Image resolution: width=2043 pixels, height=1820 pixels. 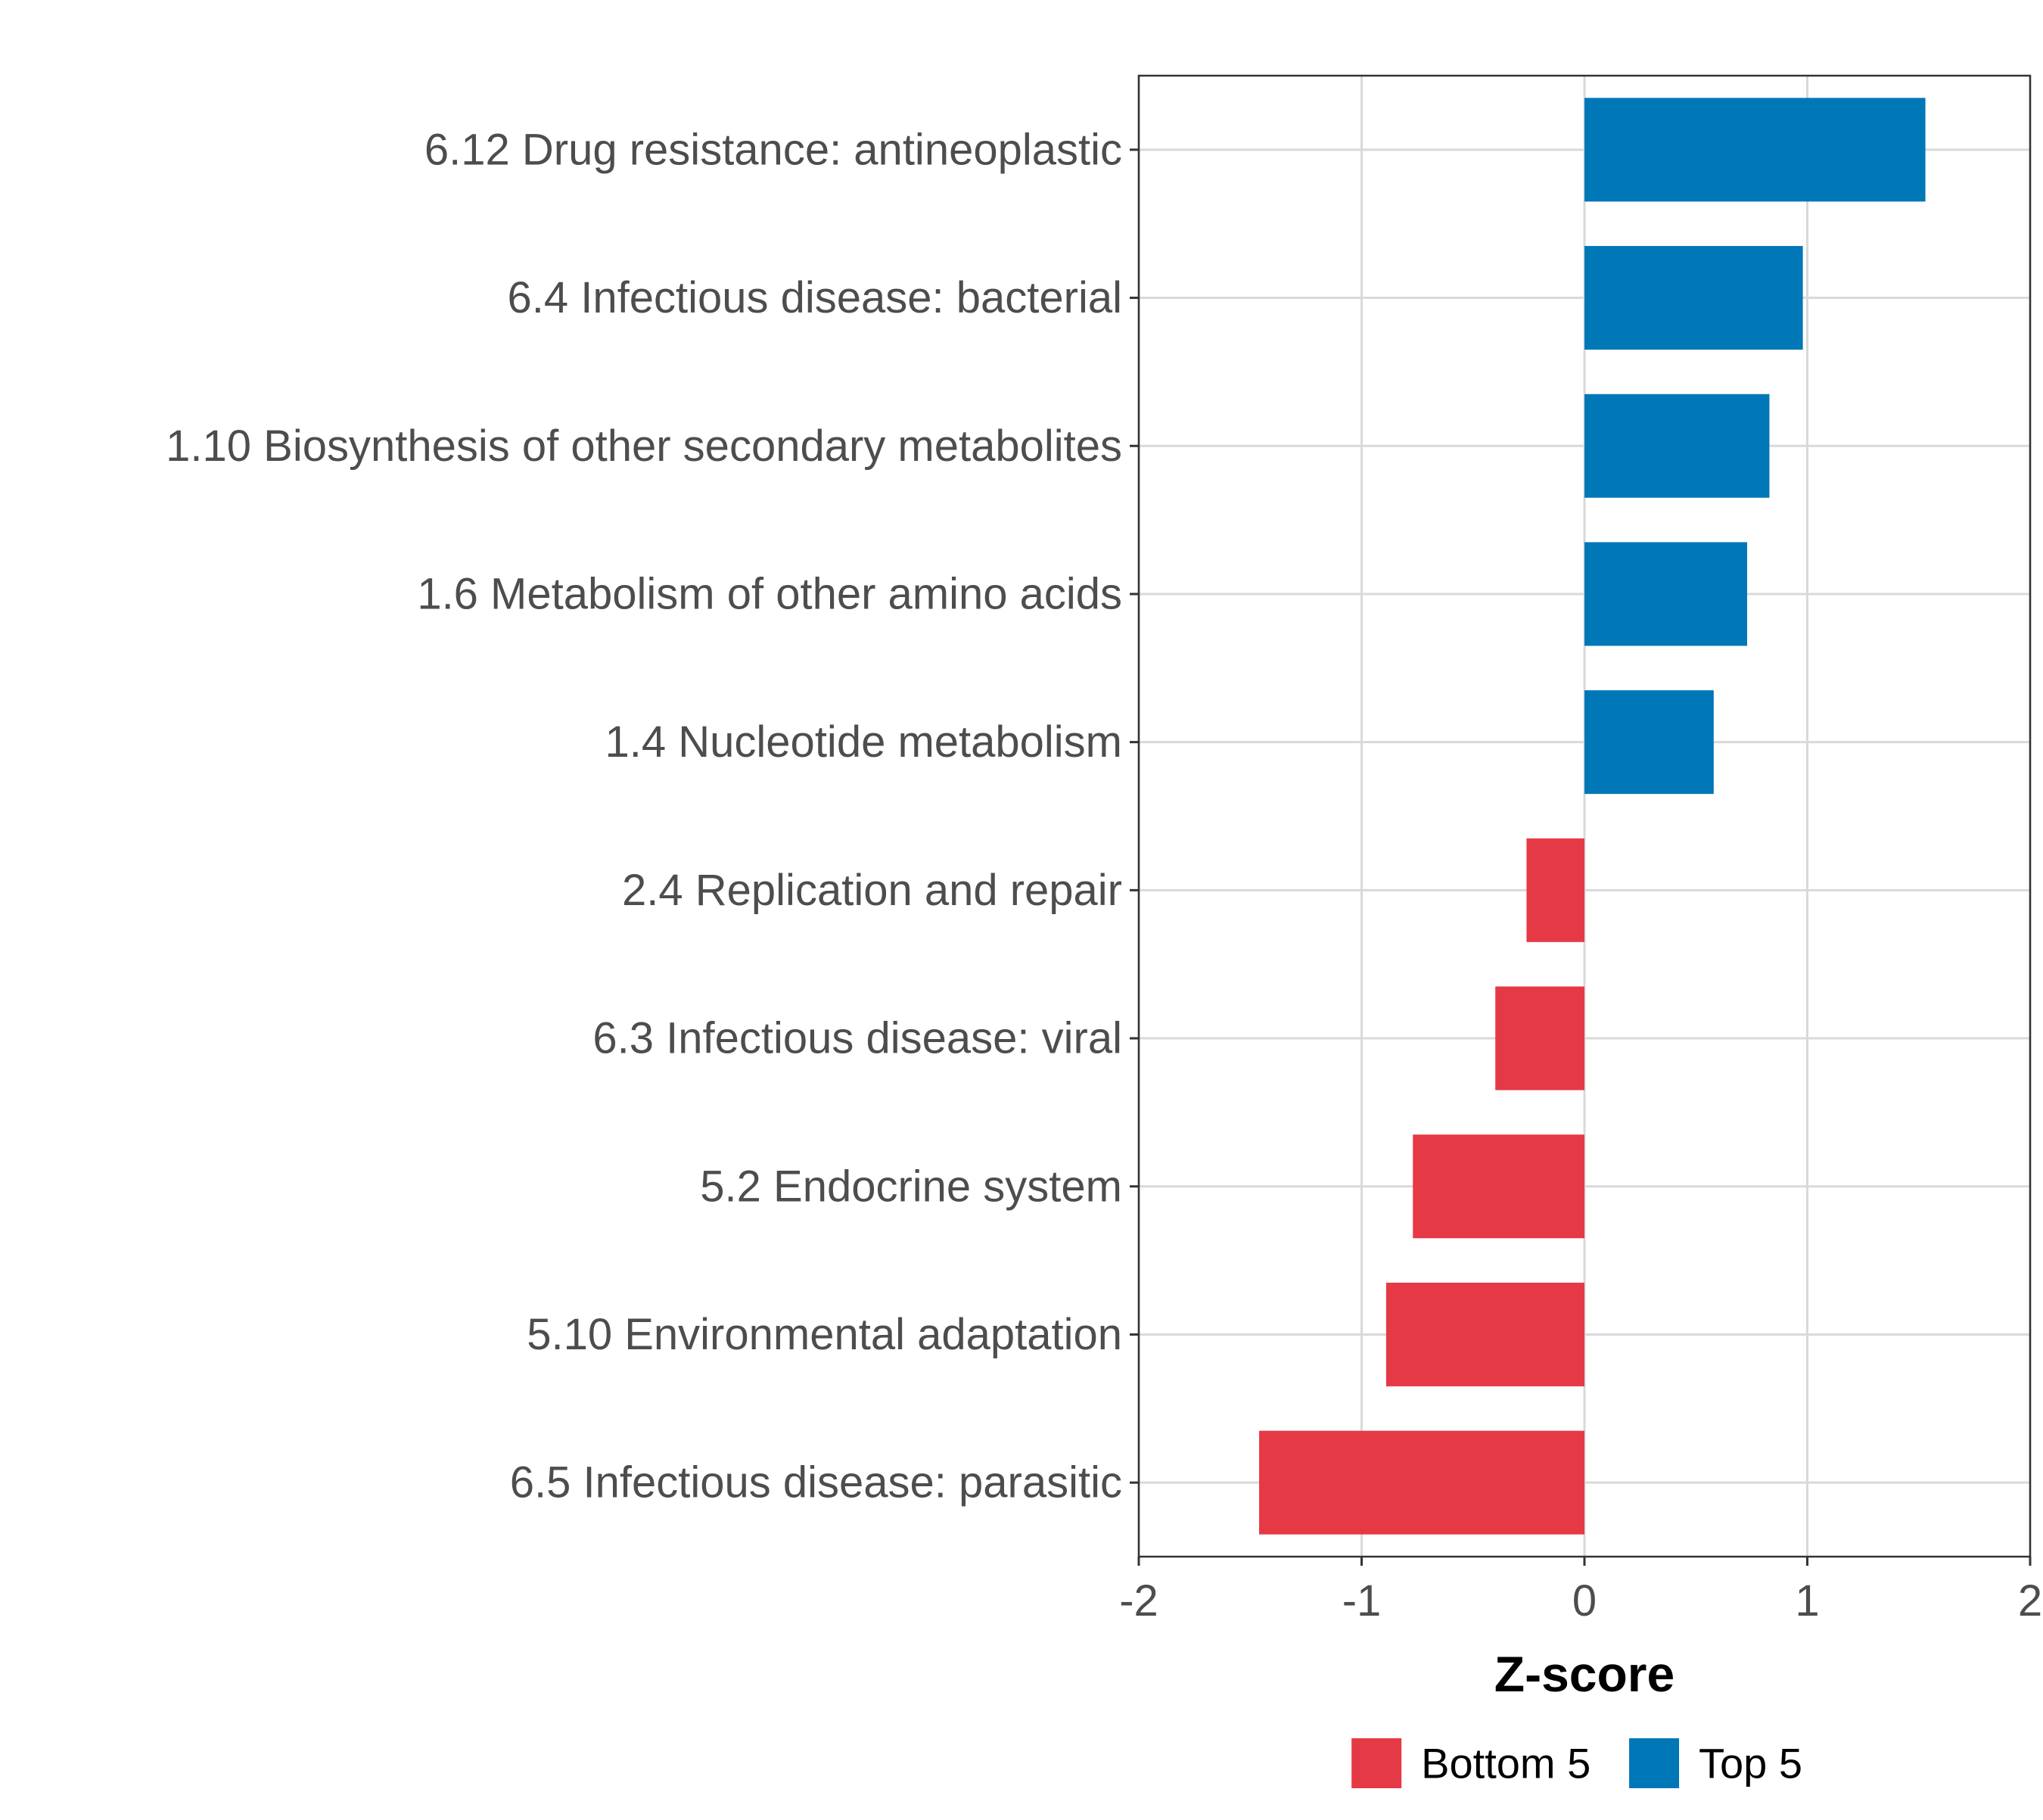 I want to click on category-label: 2.4 Replication and repair, so click(x=872, y=891).